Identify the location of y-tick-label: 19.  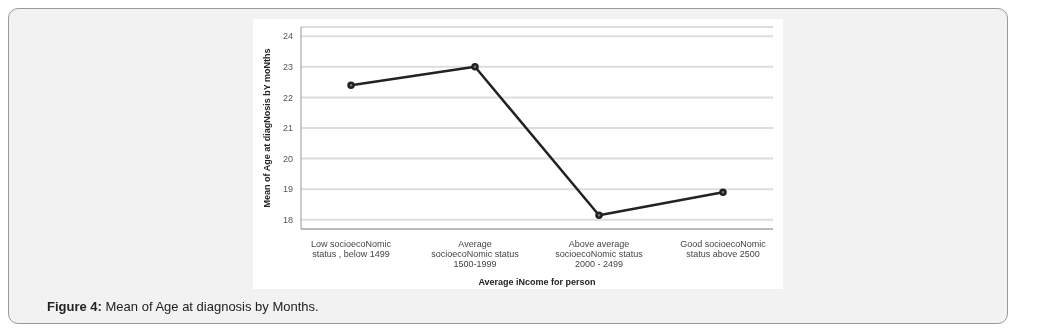
(287, 189).